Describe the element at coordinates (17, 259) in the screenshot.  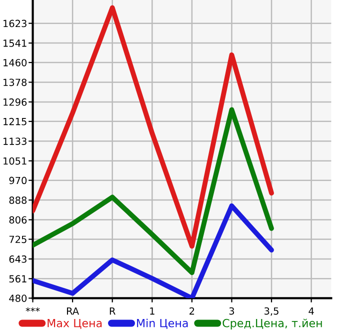
I see `y-tick-label: 643` at that location.